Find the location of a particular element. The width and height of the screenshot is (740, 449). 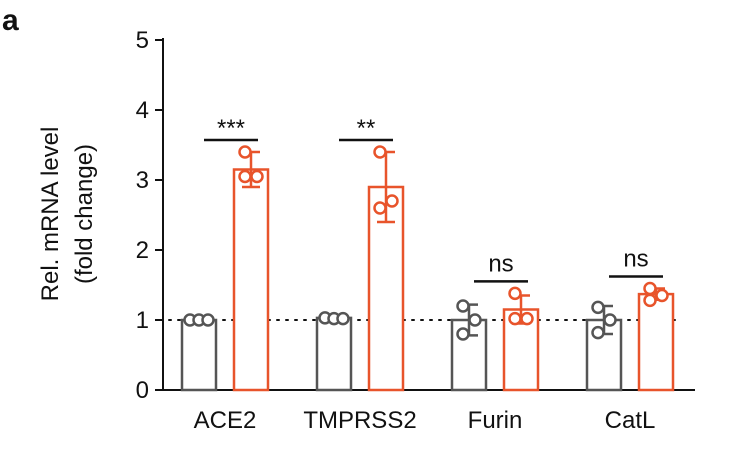

y-axis-label-line1: Rel. mRNA level is located at coordinates (50, 214).